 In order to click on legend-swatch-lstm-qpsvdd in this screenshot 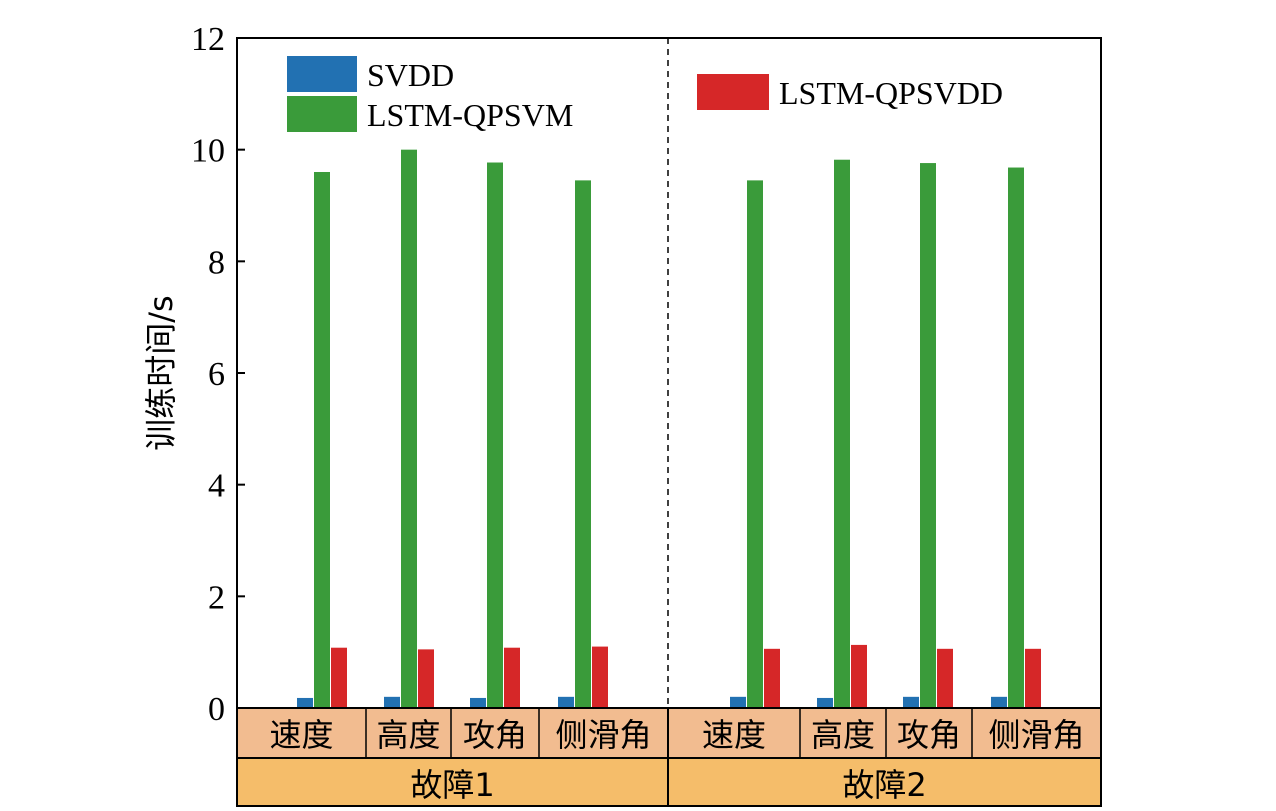, I will do `click(733, 92)`.